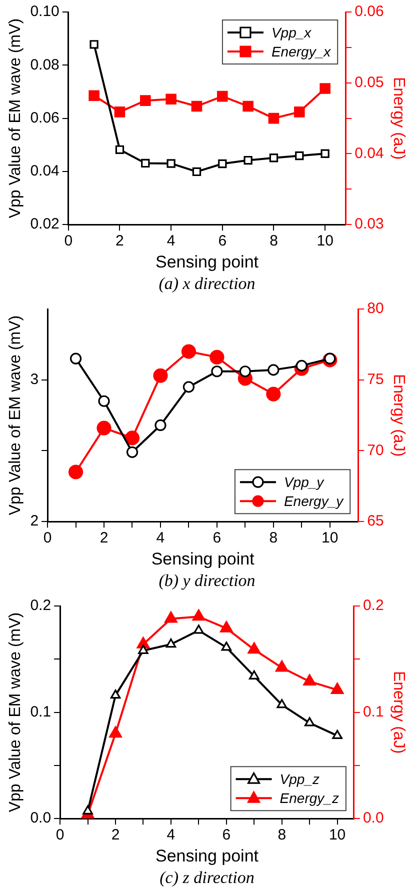 This screenshot has width=414, height=891. I want to click on legend-label: Vpp_y, so click(304, 482).